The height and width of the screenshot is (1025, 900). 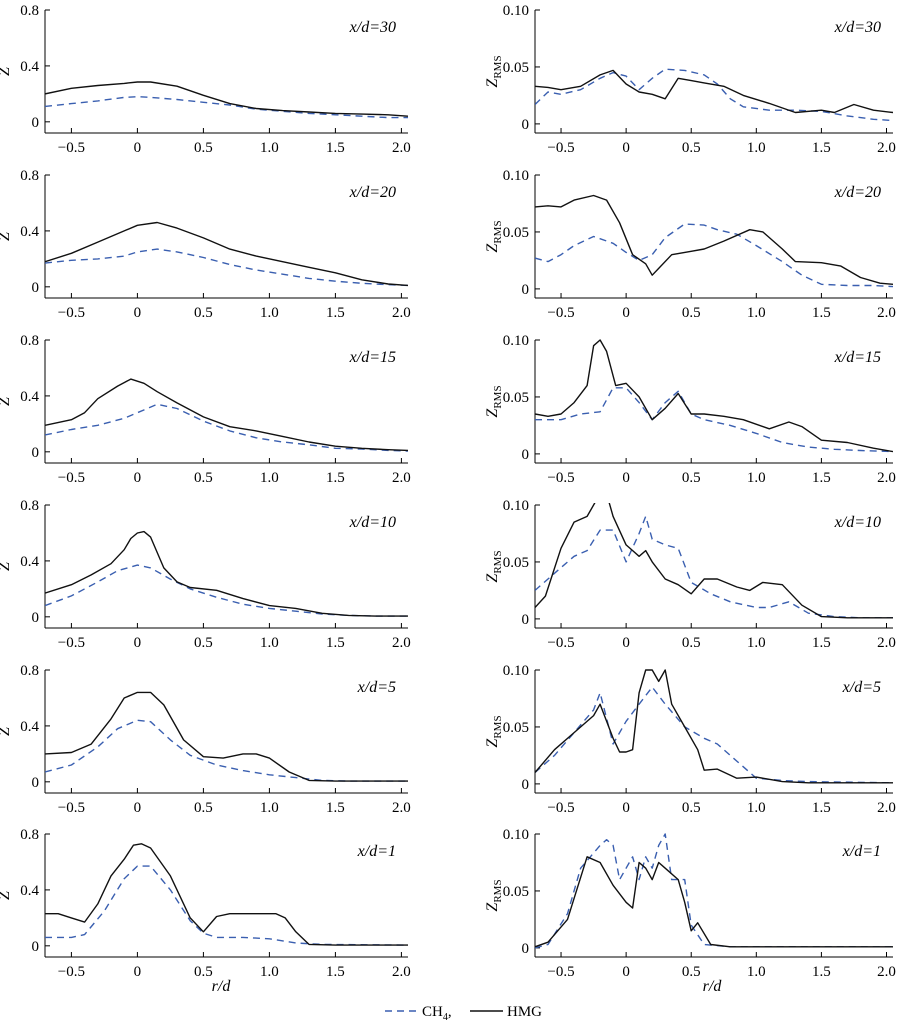 What do you see at coordinates (6, 236) in the screenshot?
I see `panel-mean-20-y-label: Z` at bounding box center [6, 236].